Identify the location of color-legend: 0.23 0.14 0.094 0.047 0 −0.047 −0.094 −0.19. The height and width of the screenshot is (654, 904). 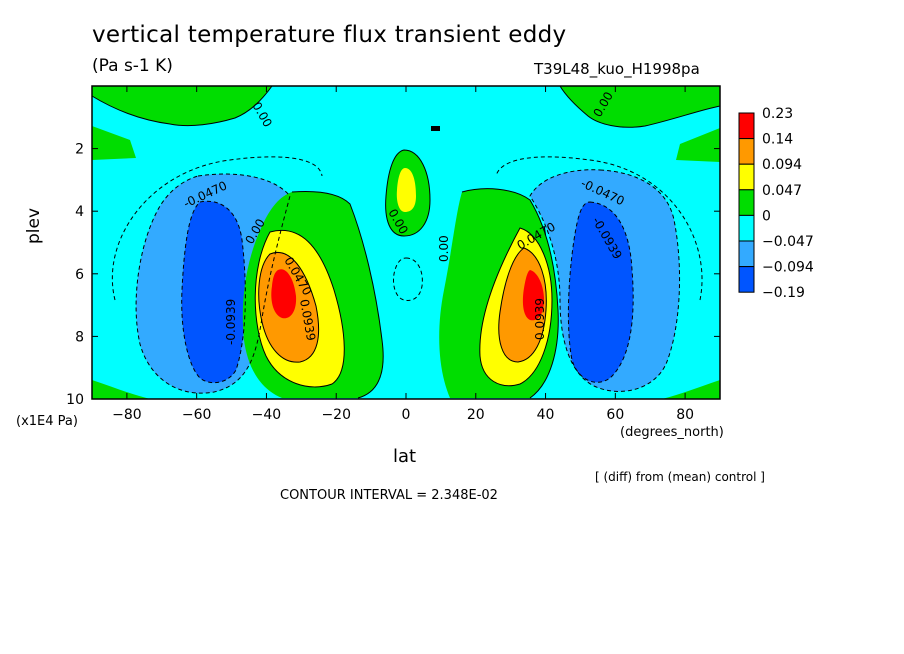
(776, 203).